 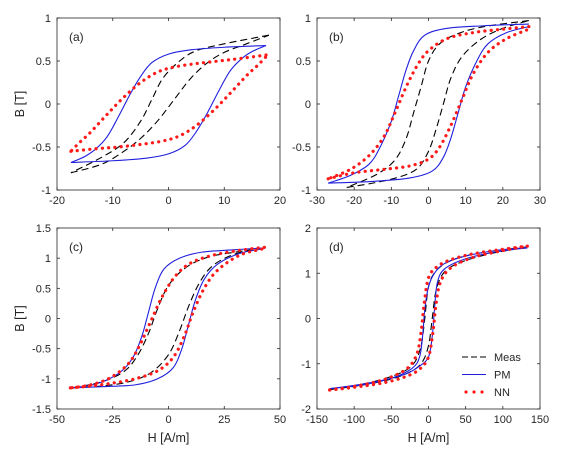 I want to click on y-tick-label: -2, so click(x=306, y=410).